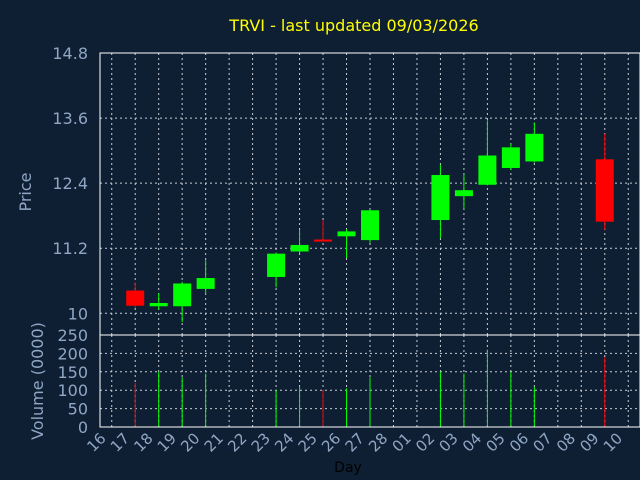 This screenshot has height=480, width=640. What do you see at coordinates (78, 313) in the screenshot?
I see `price-tick-label: 10` at bounding box center [78, 313].